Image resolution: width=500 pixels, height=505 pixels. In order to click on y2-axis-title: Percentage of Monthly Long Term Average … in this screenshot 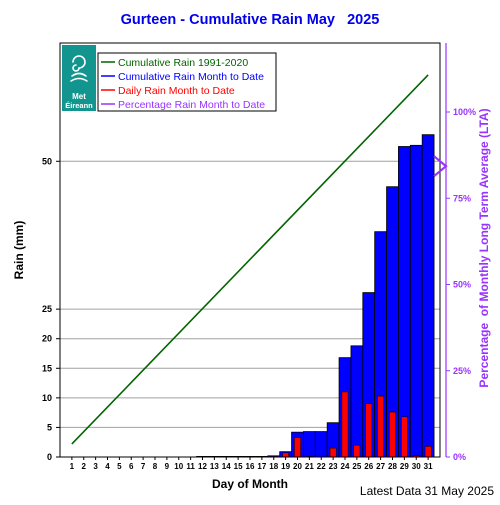, I will do `click(484, 247)`.